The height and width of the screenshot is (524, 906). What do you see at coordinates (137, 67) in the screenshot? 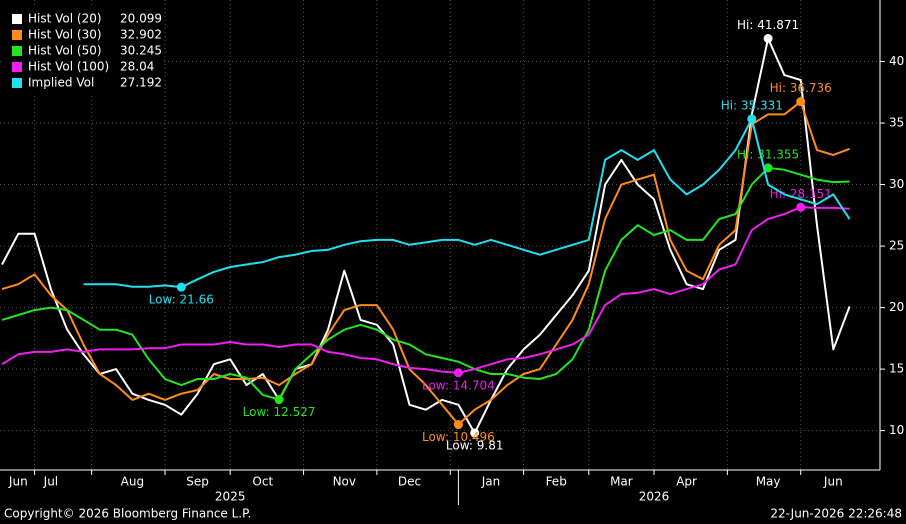
I see `legend-value: 28.04` at bounding box center [137, 67].